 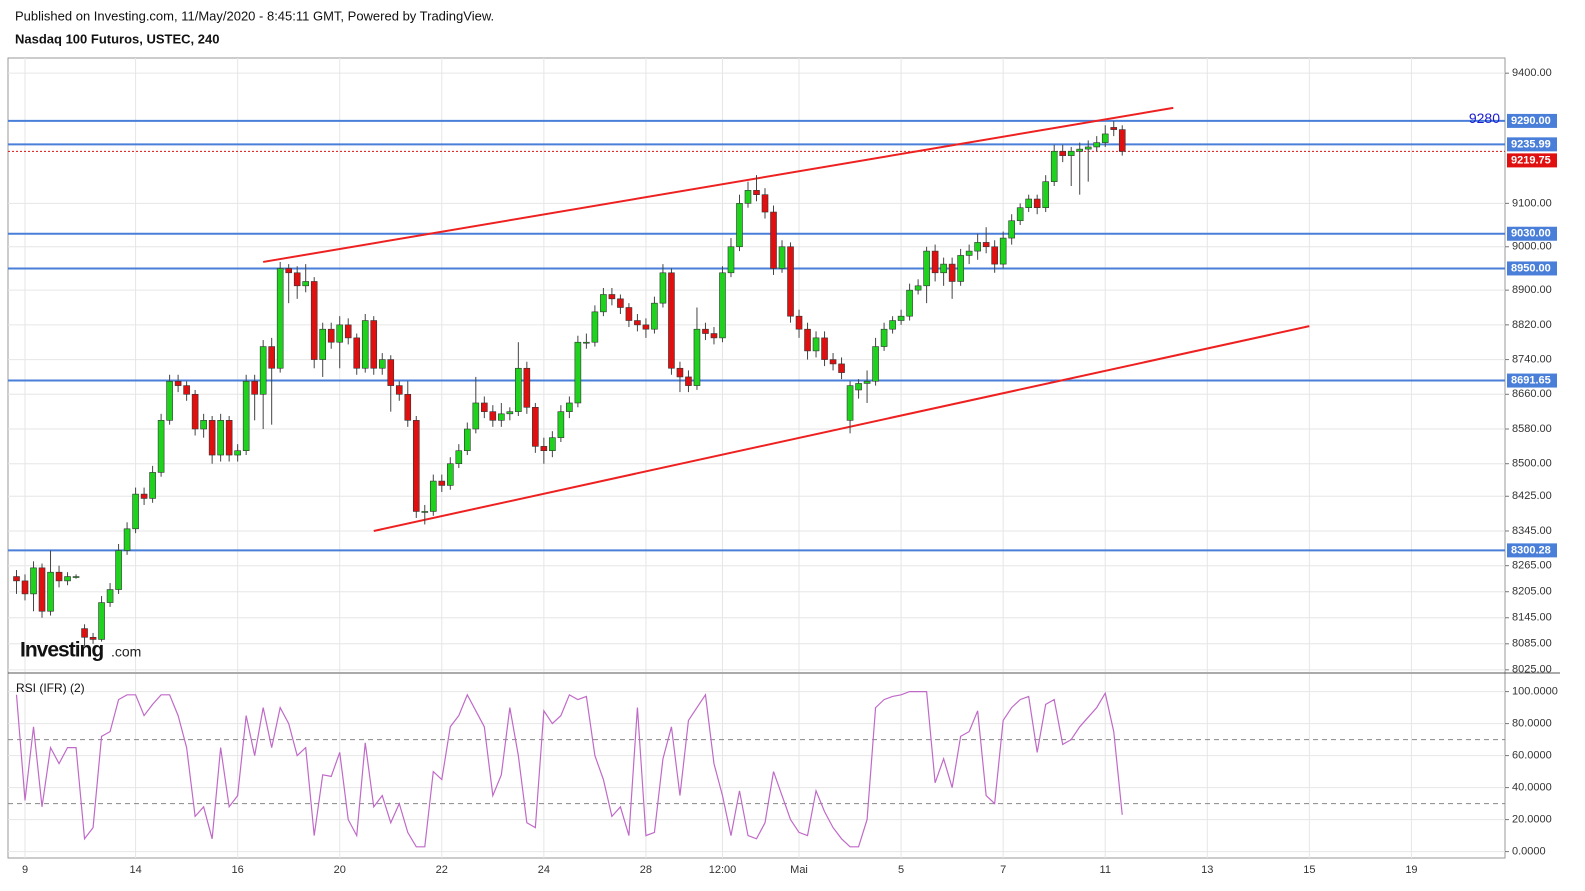 What do you see at coordinates (569, 769) in the screenshot?
I see `rsi-line` at bounding box center [569, 769].